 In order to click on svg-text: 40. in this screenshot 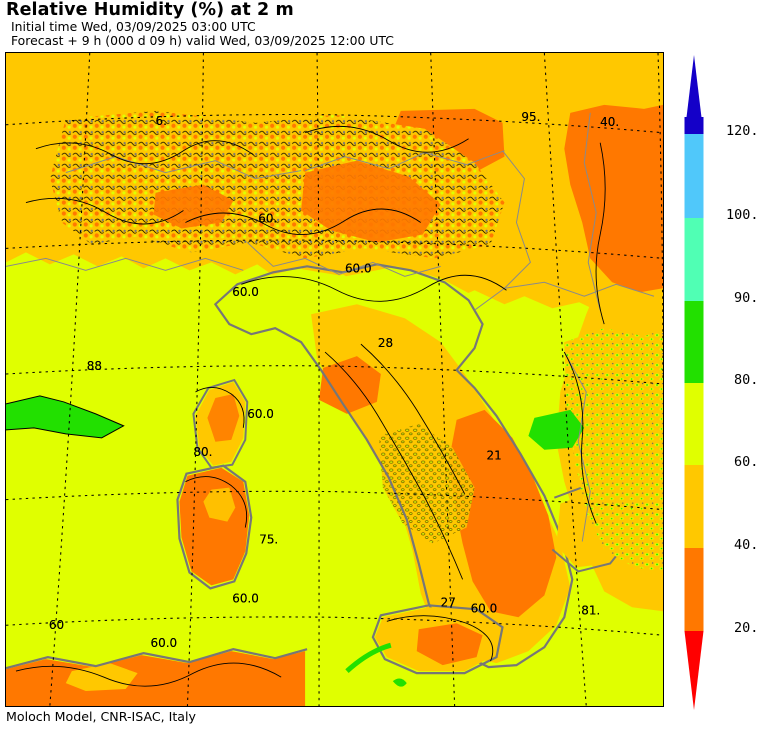, I will do `click(609, 122)`.